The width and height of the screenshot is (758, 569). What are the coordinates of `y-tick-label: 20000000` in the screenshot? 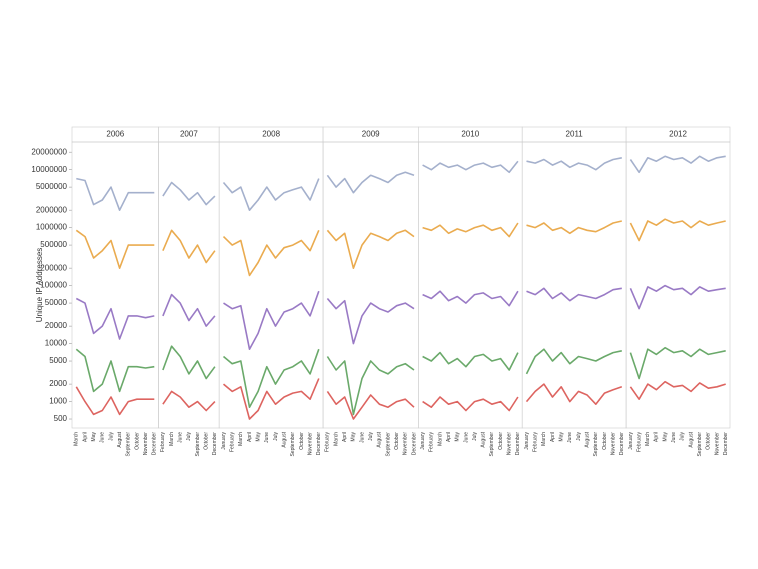 It's located at (49, 151).